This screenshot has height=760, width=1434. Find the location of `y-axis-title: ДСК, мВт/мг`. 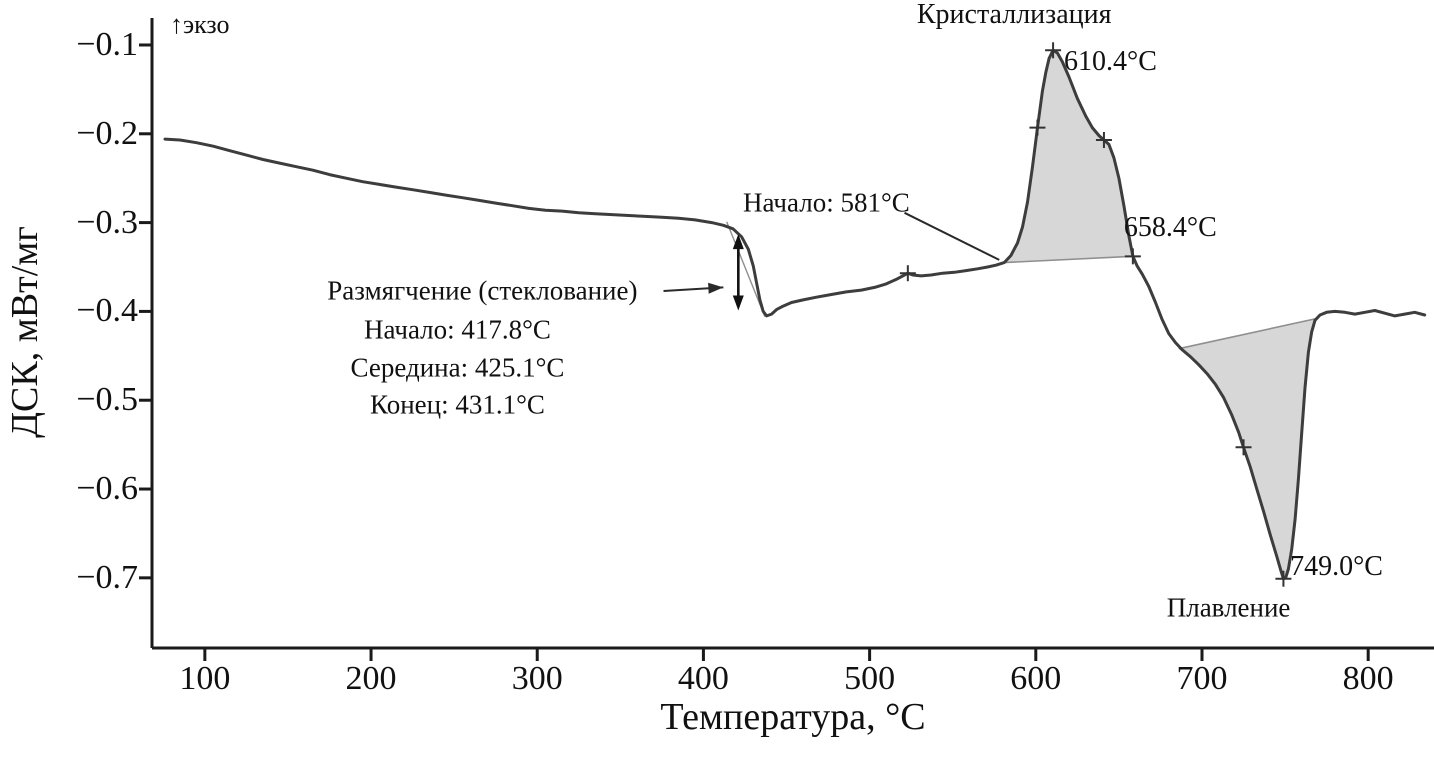

y-axis-title: ДСК, мВт/мг is located at coordinates (25, 332).